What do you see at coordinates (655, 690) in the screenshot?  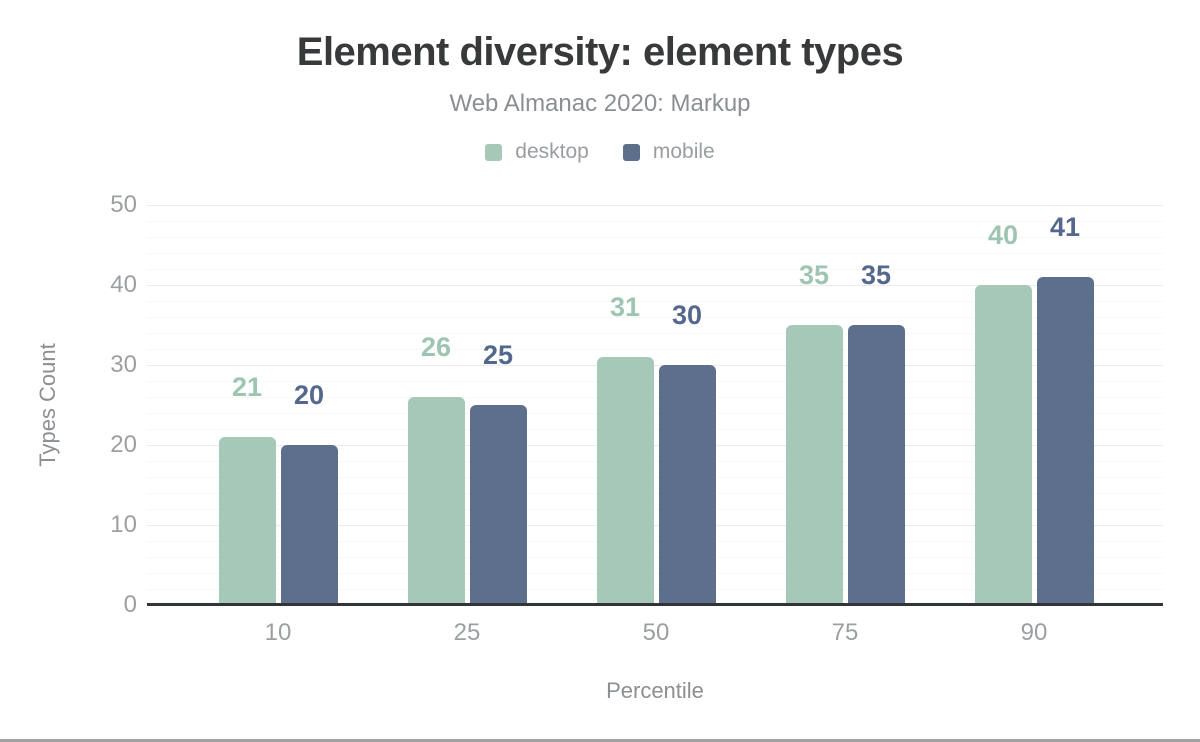 I see `x-axis-title: Percentile` at bounding box center [655, 690].